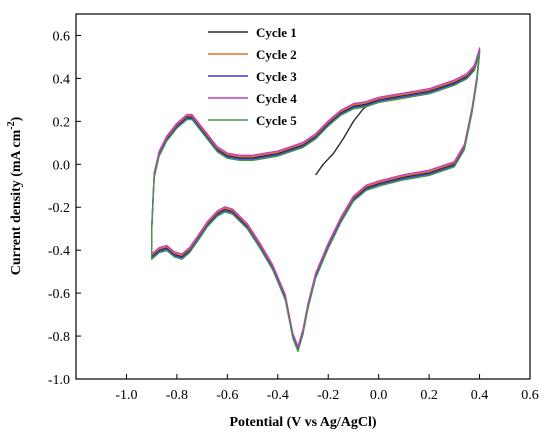 The image size is (550, 439). I want to click on y-tick-label: -0.2, so click(59, 208).